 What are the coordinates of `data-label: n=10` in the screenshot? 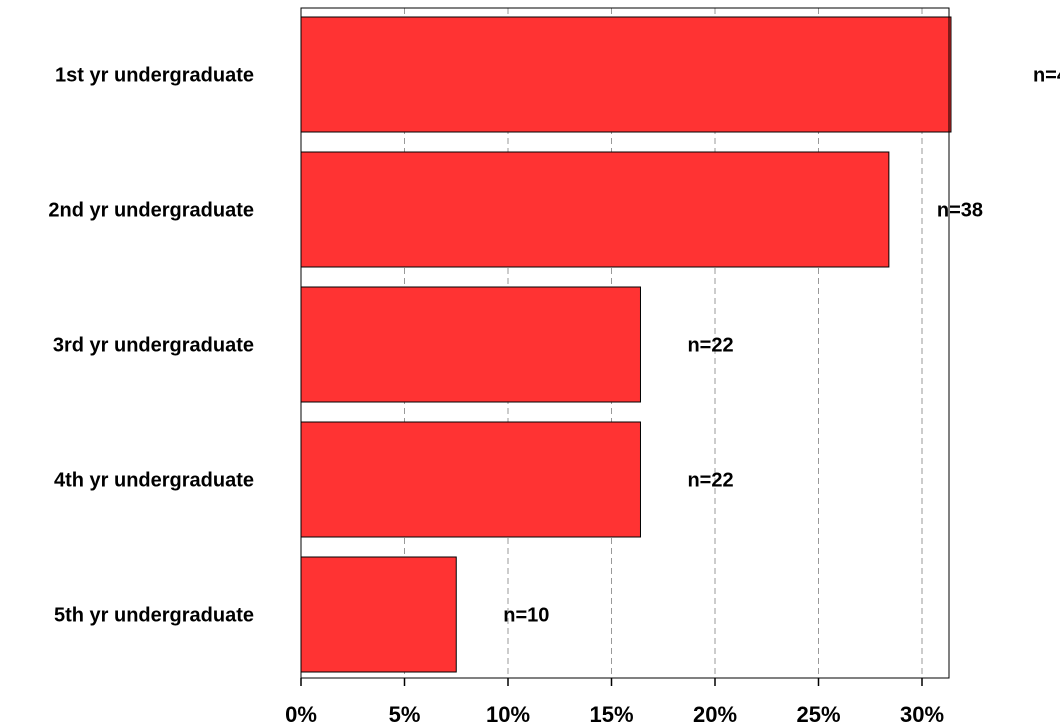 It's located at (526, 616).